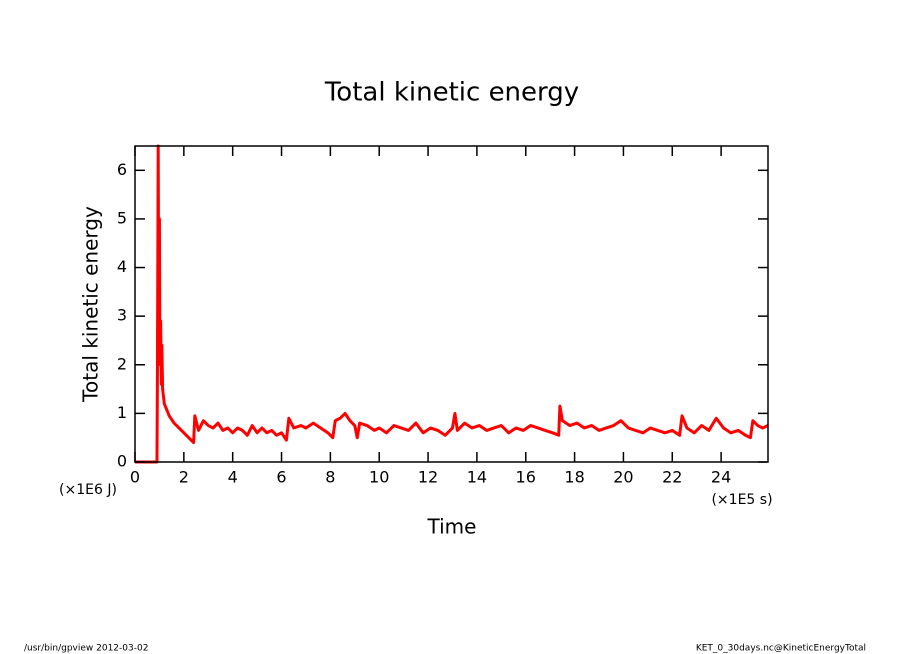 This screenshot has width=904, height=654. Describe the element at coordinates (91, 304) in the screenshot. I see `y-axis-label: Total kinetic energy` at that location.